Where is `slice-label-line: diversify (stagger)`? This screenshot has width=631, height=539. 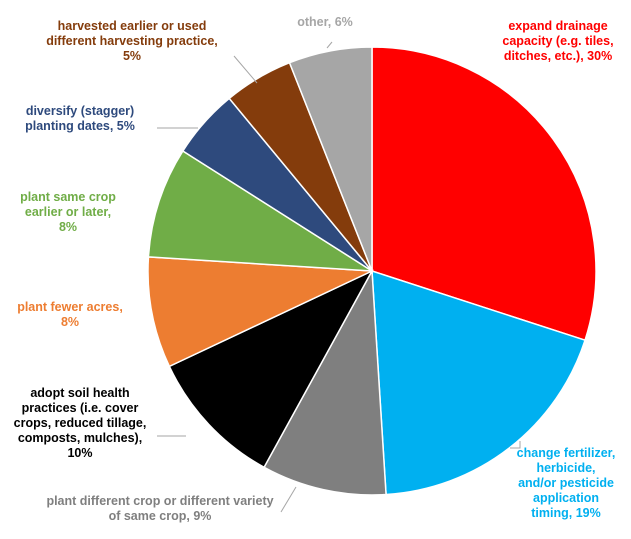
slice-label-line: diversify (stagger) is located at coordinates (80, 111).